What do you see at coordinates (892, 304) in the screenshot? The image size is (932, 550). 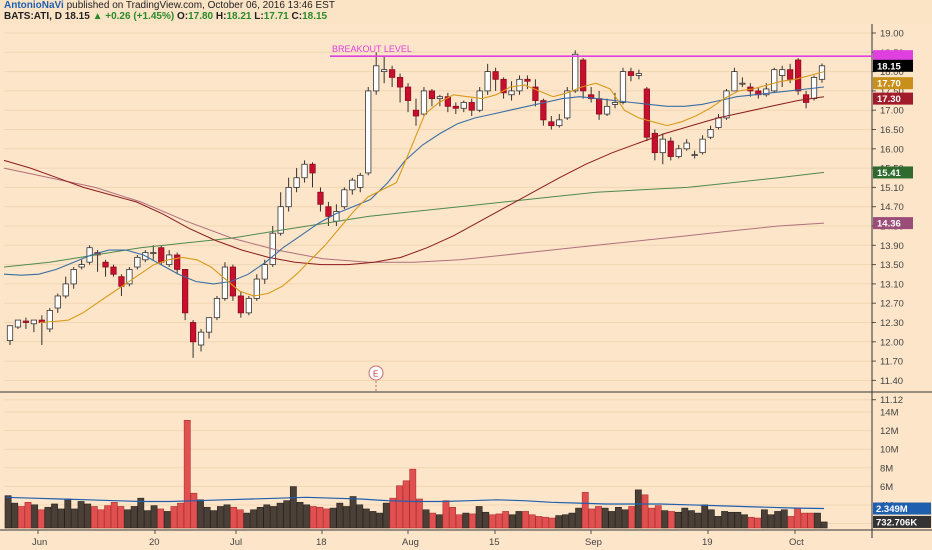 I see `price-tick-label: 12.70` at bounding box center [892, 304].